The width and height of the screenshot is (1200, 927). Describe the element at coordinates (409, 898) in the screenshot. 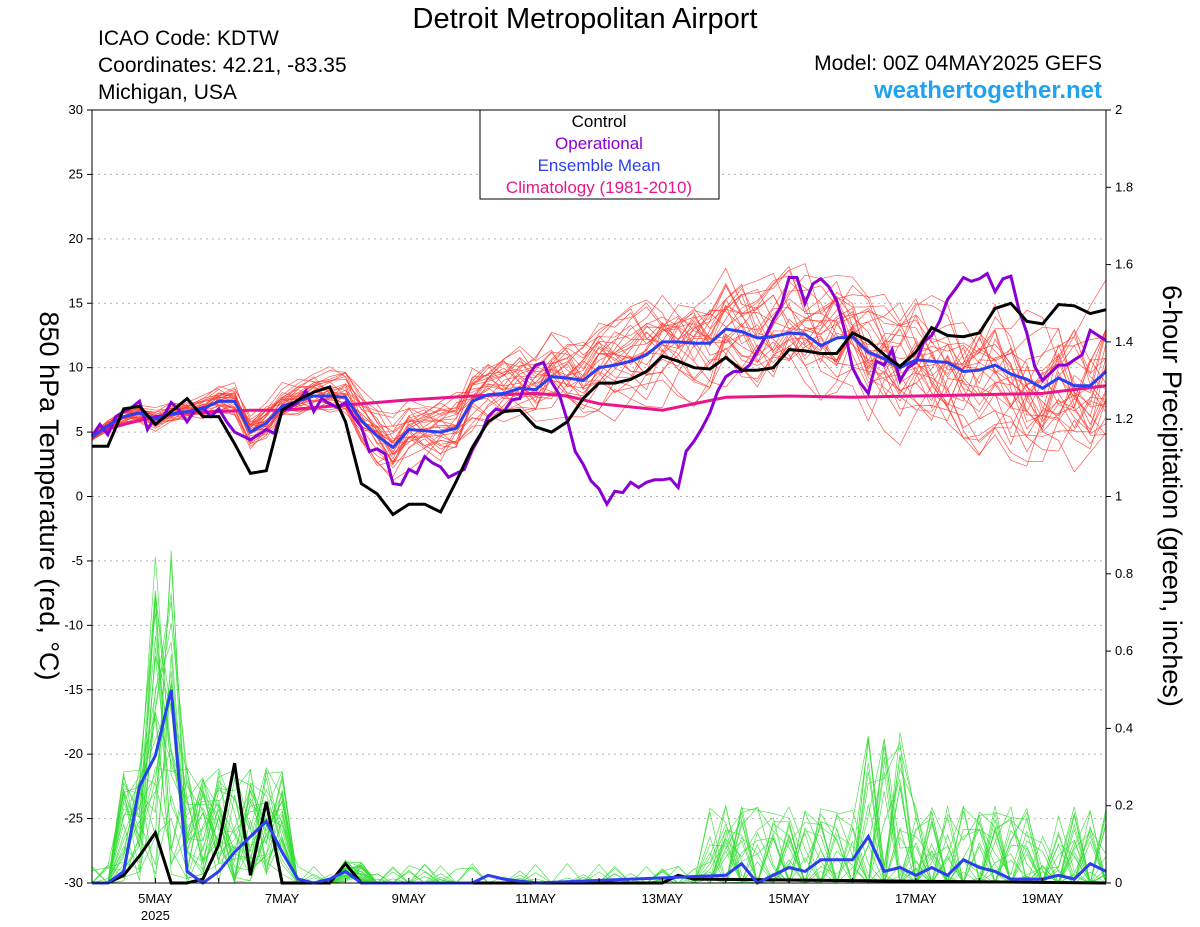

I see `x-tick-label: 9MAY` at that location.